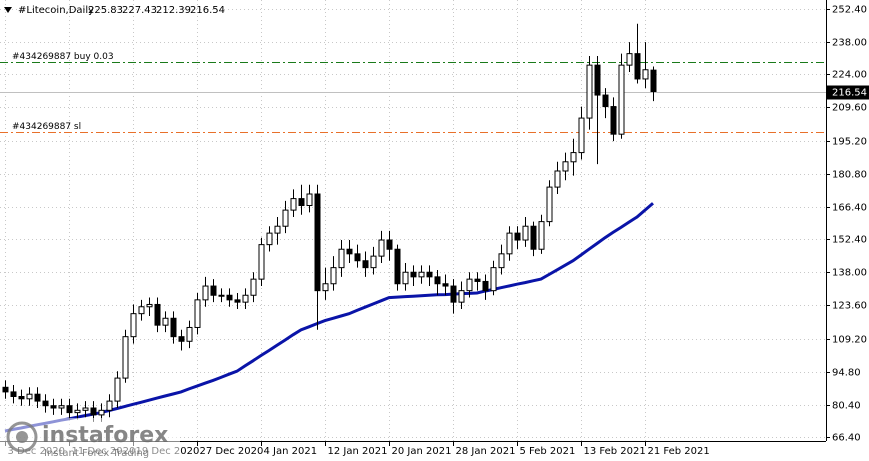  Describe the element at coordinates (849, 43) in the screenshot. I see `y-tick-label: 238.00` at that location.